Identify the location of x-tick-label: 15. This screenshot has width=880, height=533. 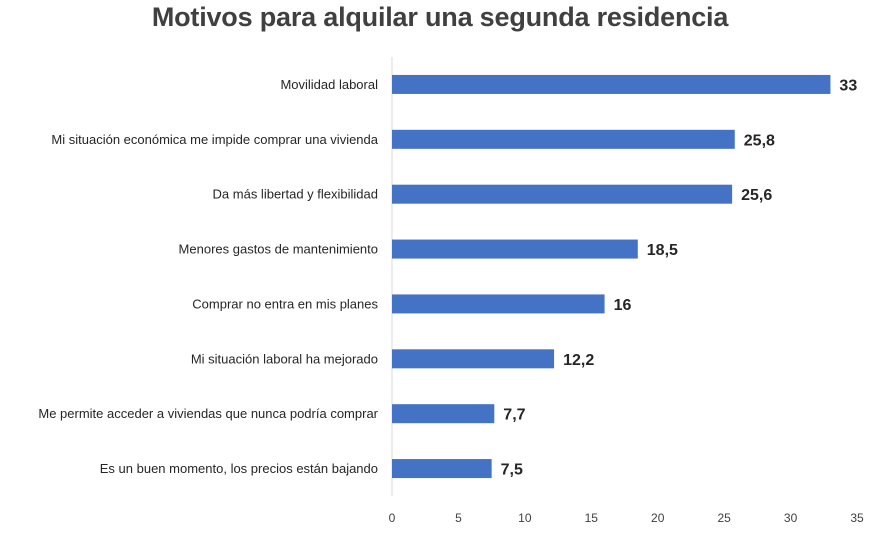
(592, 518).